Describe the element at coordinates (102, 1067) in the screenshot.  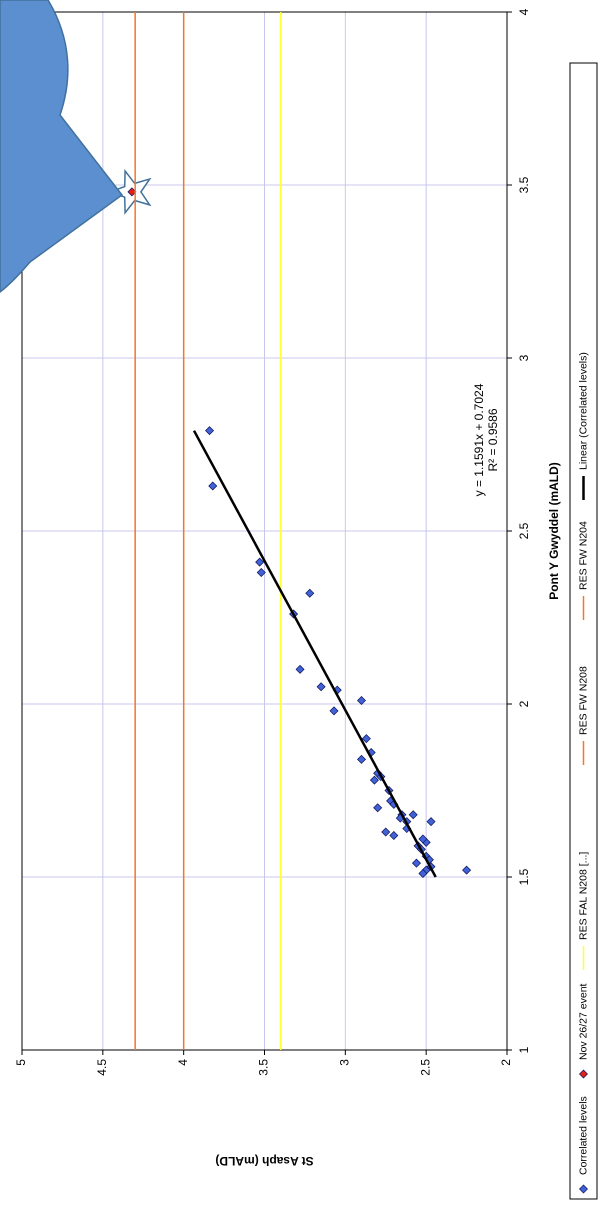
I see `y-tick-label: 4.5` at that location.